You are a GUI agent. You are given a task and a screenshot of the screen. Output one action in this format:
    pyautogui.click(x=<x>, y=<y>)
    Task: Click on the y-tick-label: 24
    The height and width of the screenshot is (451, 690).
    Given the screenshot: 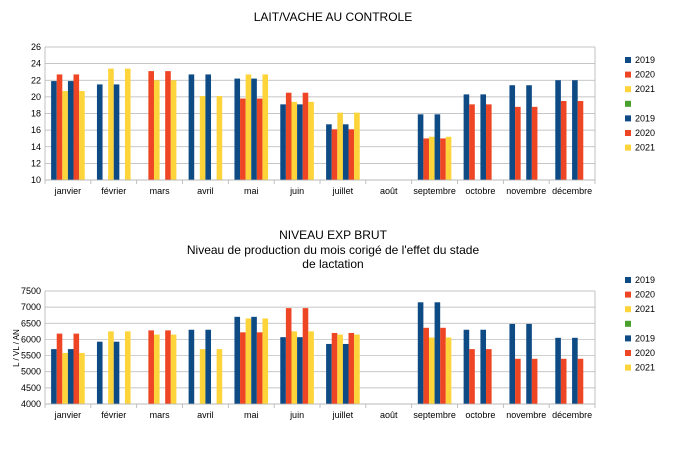 What is the action you would take?
    pyautogui.click(x=36, y=64)
    